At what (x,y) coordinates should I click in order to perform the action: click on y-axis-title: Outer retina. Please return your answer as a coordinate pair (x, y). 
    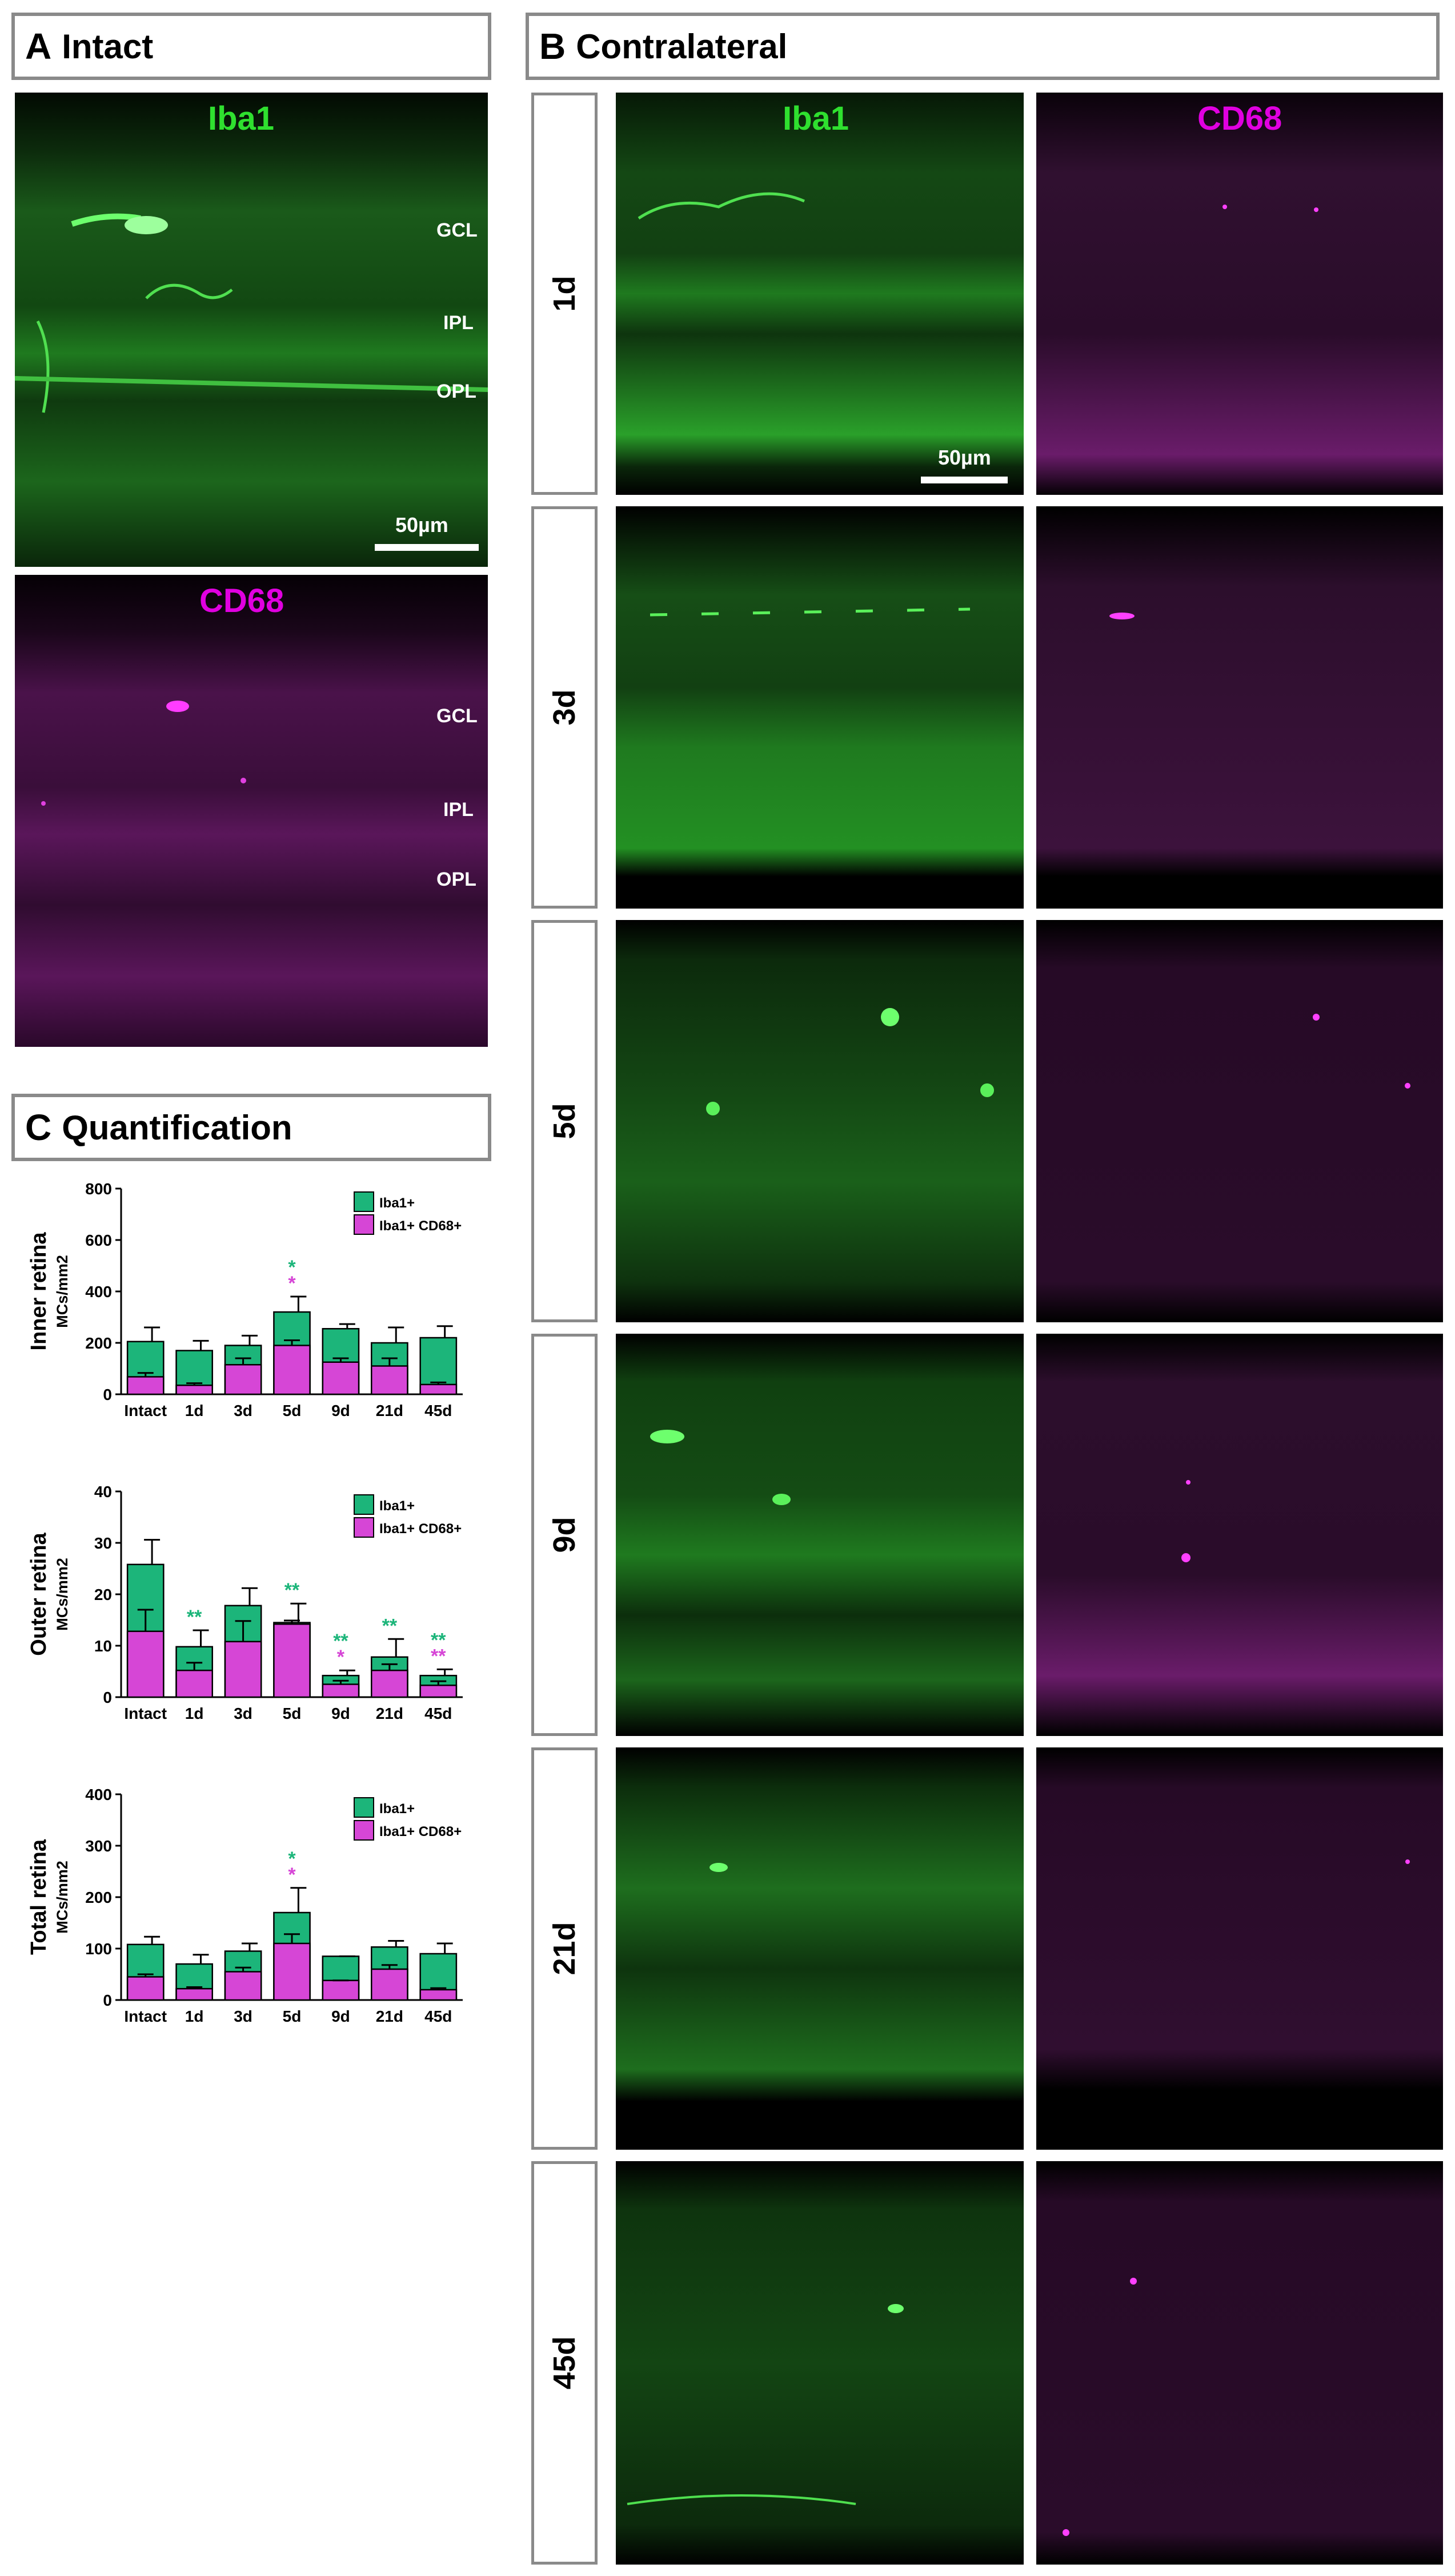
    Looking at the image, I should click on (39, 1593).